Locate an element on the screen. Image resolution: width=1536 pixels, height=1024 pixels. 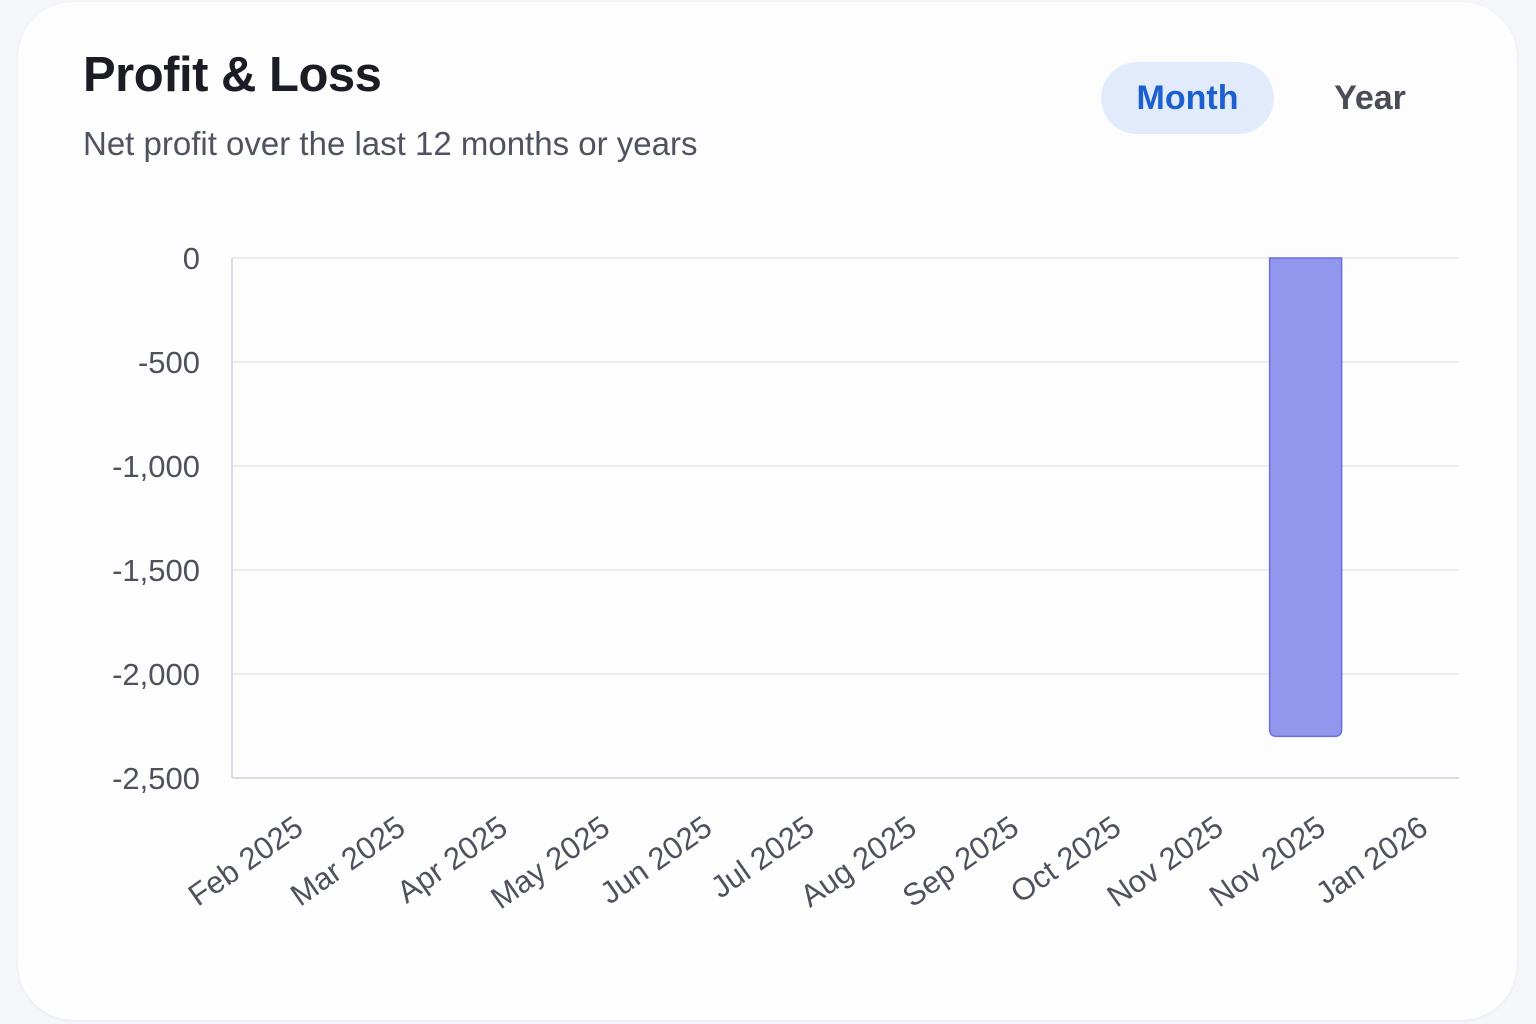
y-tick-label: -1,500 is located at coordinates (156, 570).